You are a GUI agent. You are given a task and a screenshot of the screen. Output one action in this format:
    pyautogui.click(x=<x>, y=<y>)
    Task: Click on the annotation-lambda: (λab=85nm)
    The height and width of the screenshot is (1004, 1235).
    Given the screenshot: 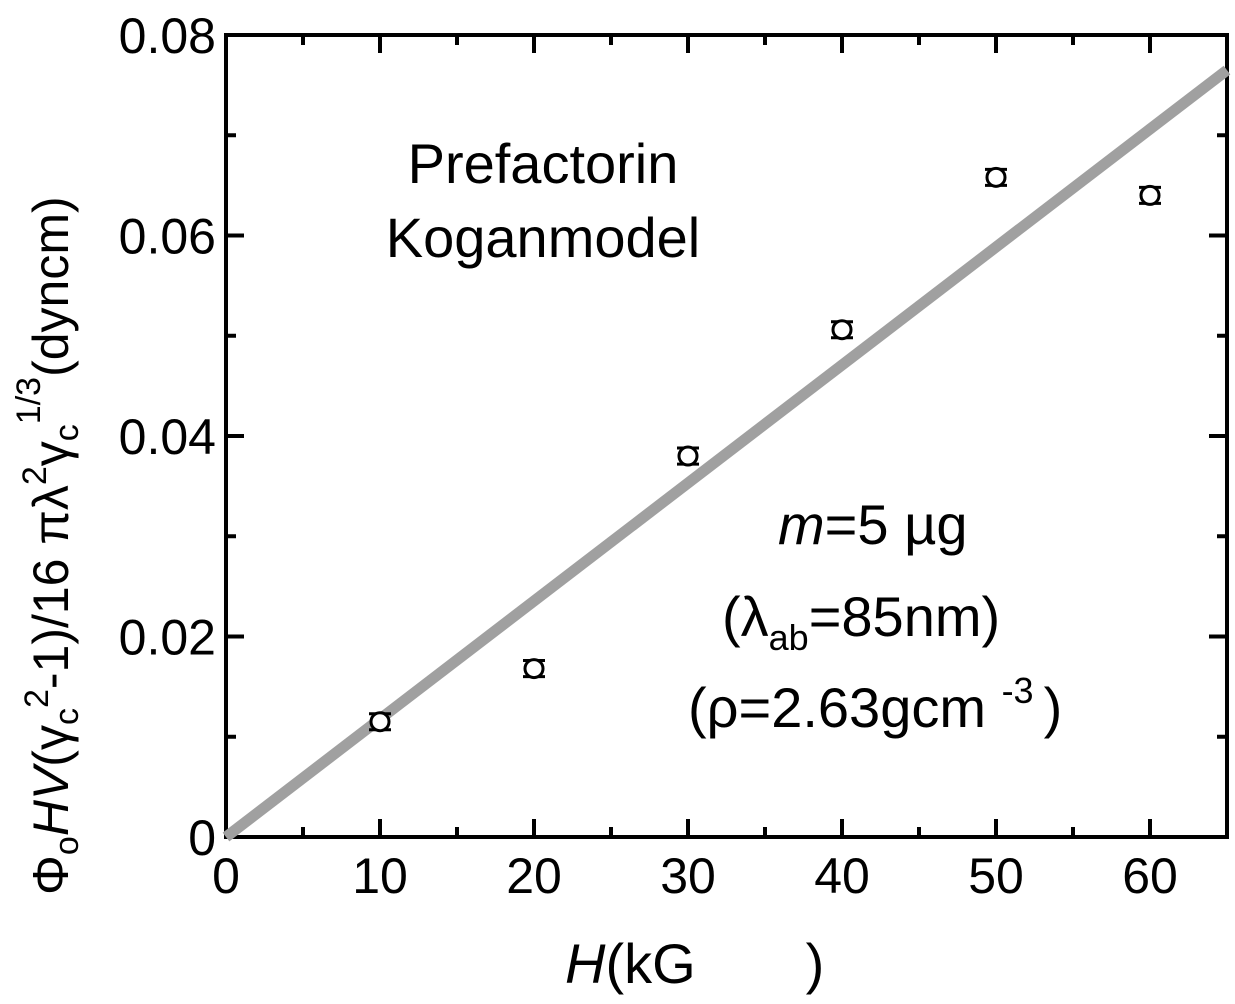 What is the action you would take?
    pyautogui.click(x=861, y=621)
    